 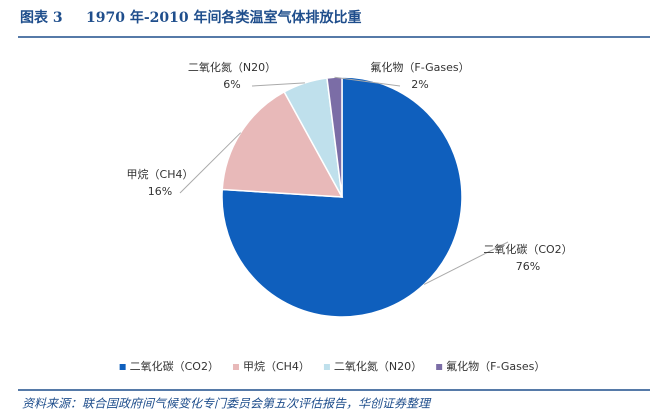 What do you see at coordinates (378, 366) in the screenshot?
I see `legend-label: 二氧化氮（N20）` at bounding box center [378, 366].